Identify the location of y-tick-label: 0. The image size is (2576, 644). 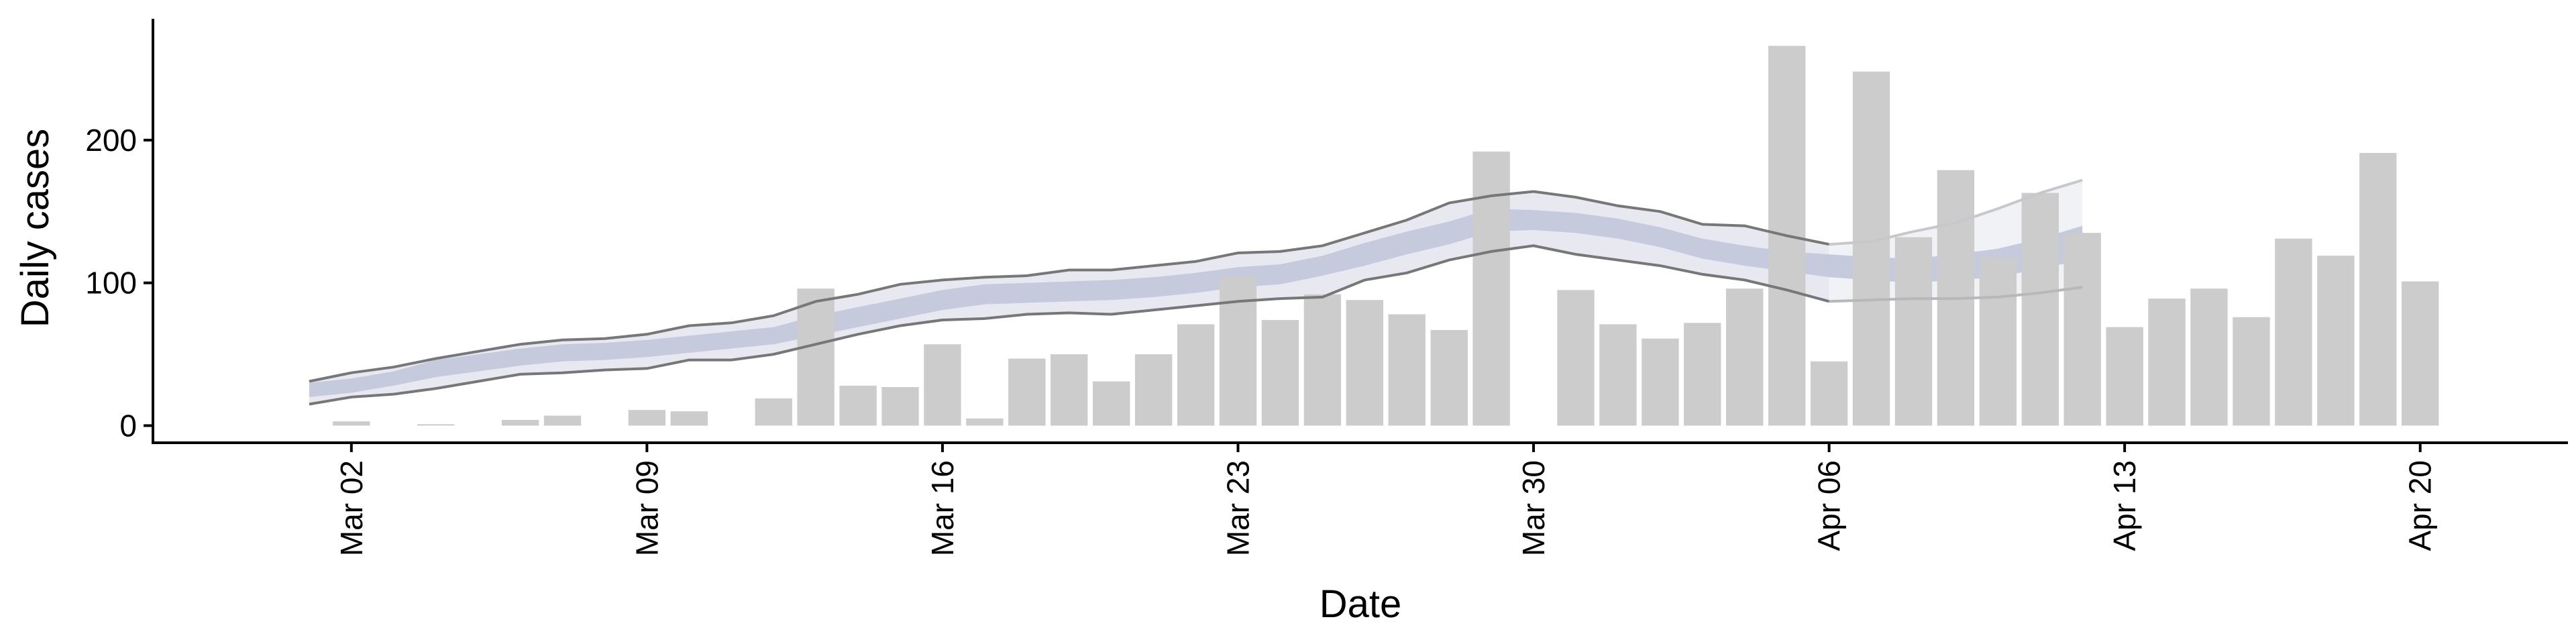
(128, 425).